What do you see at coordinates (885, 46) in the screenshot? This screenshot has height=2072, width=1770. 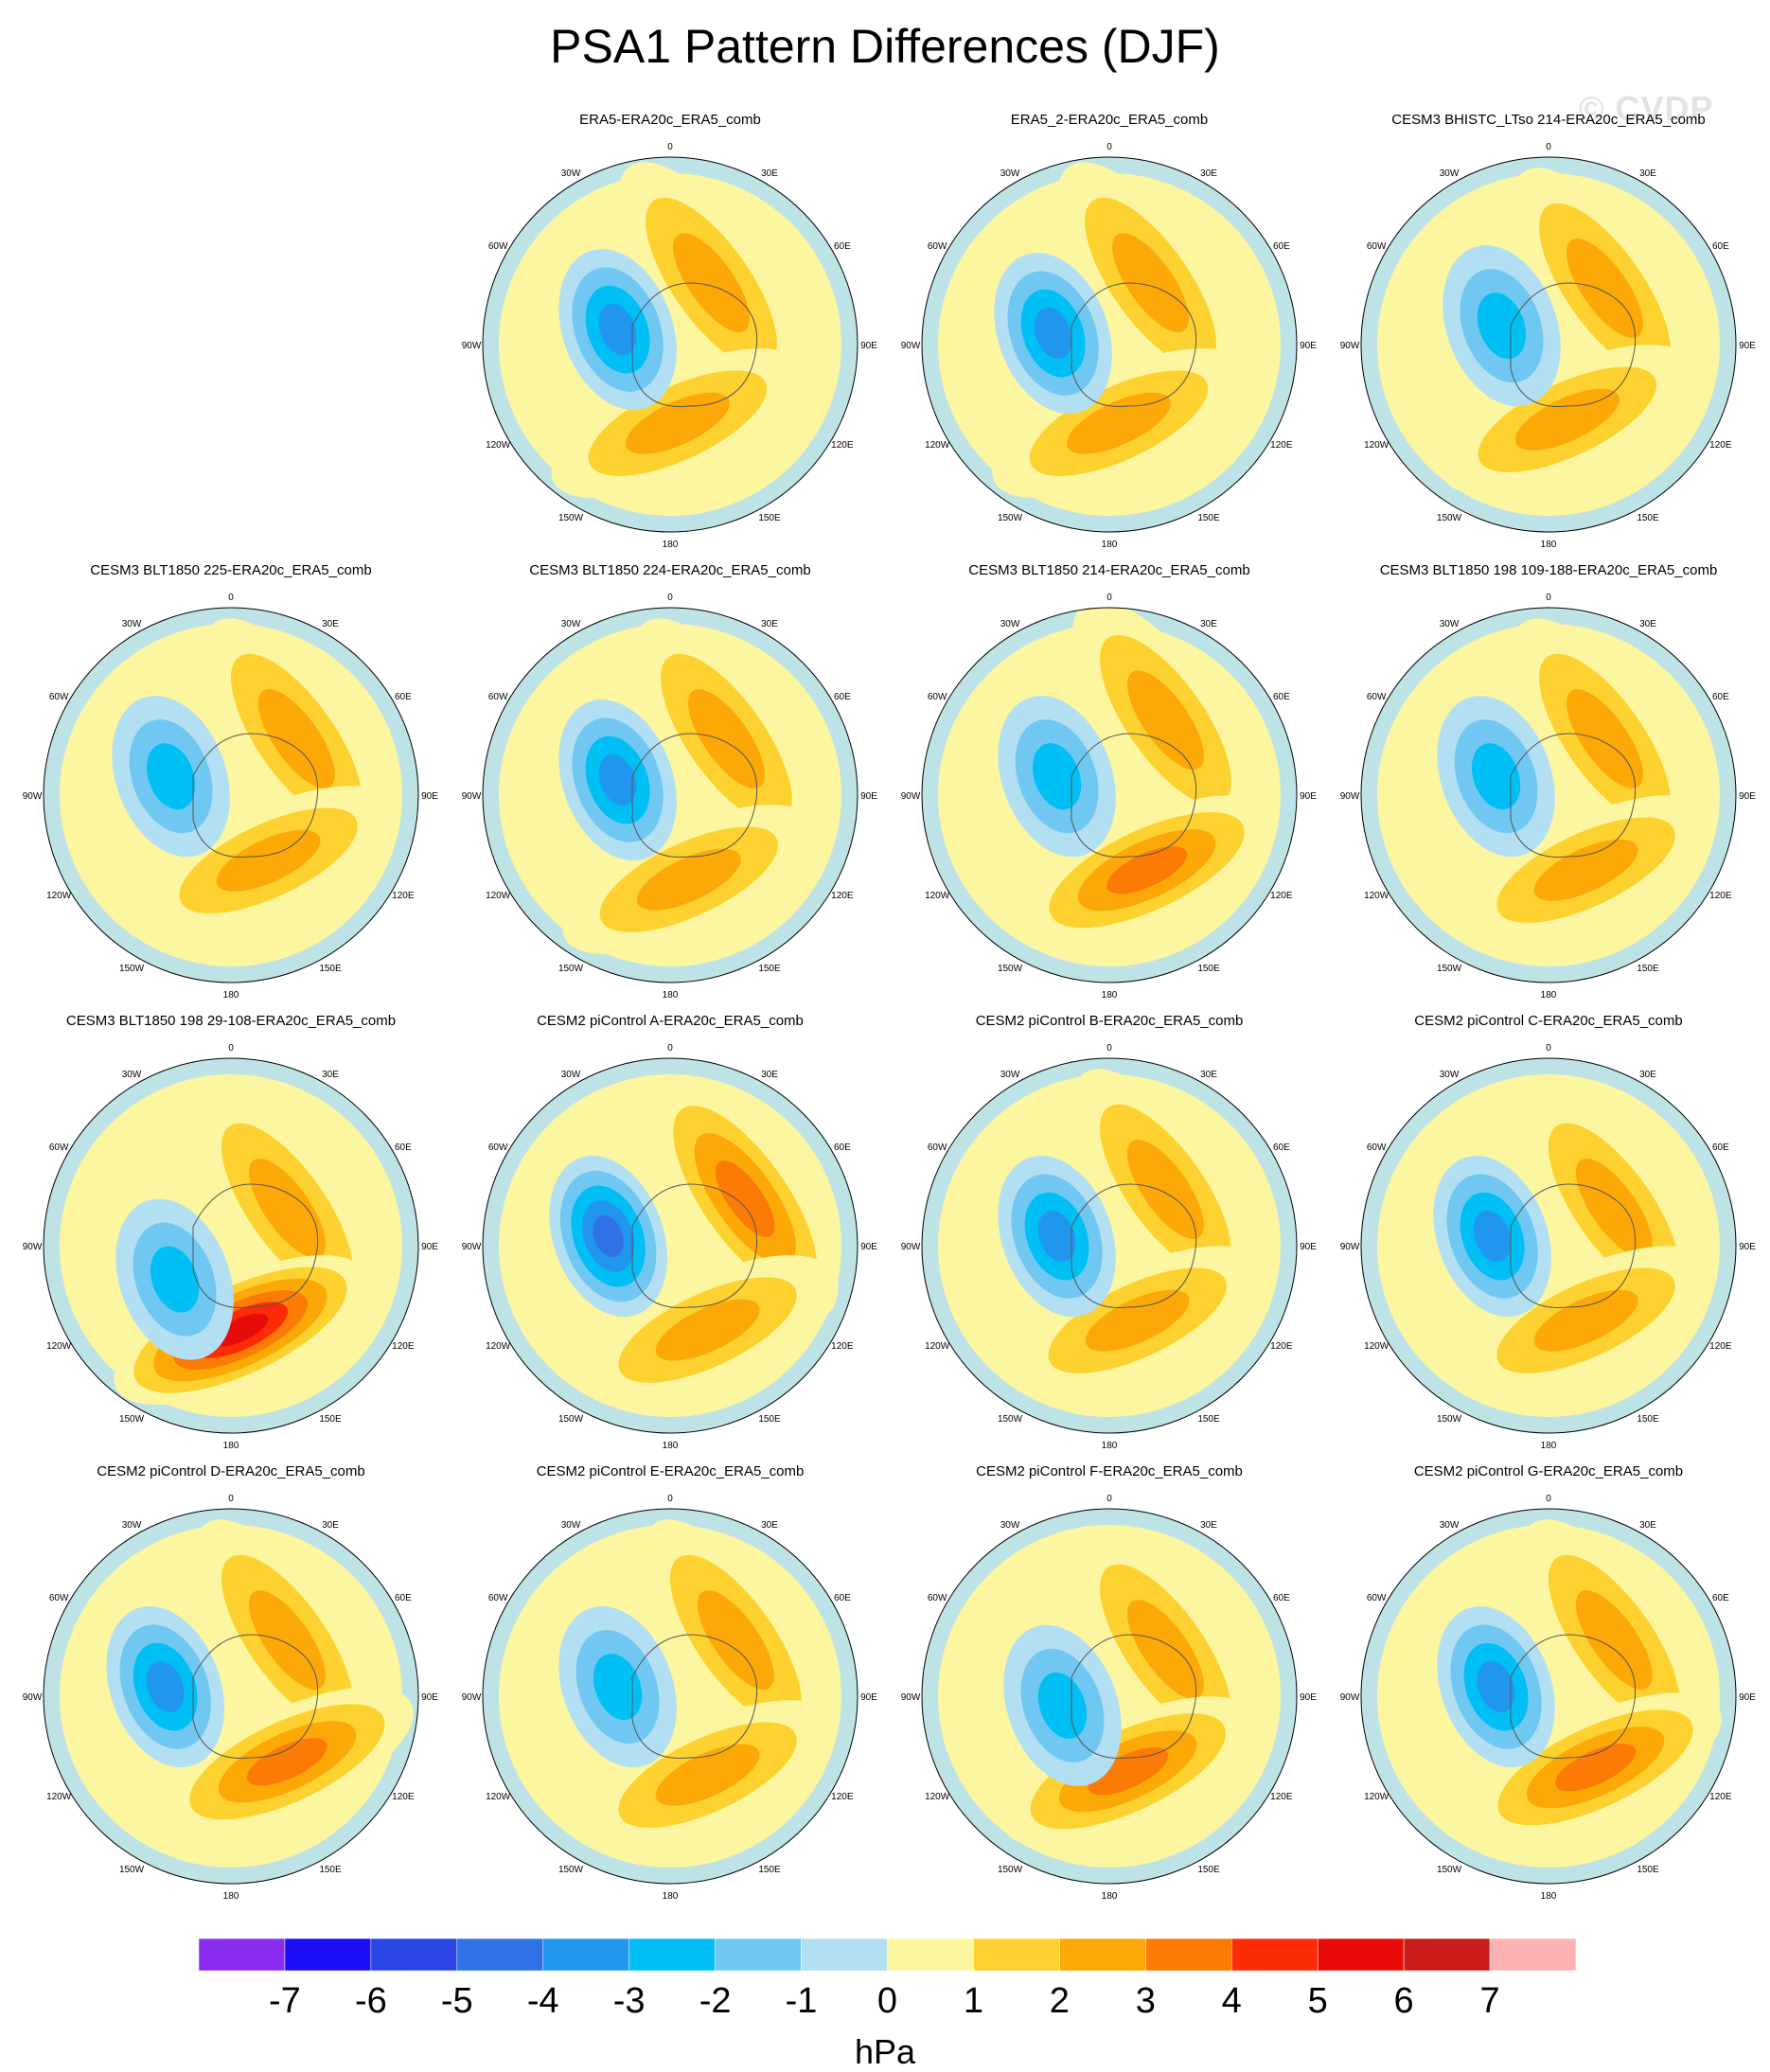 I see `page-title: PSA1 Pattern Differences (DJF)` at bounding box center [885, 46].